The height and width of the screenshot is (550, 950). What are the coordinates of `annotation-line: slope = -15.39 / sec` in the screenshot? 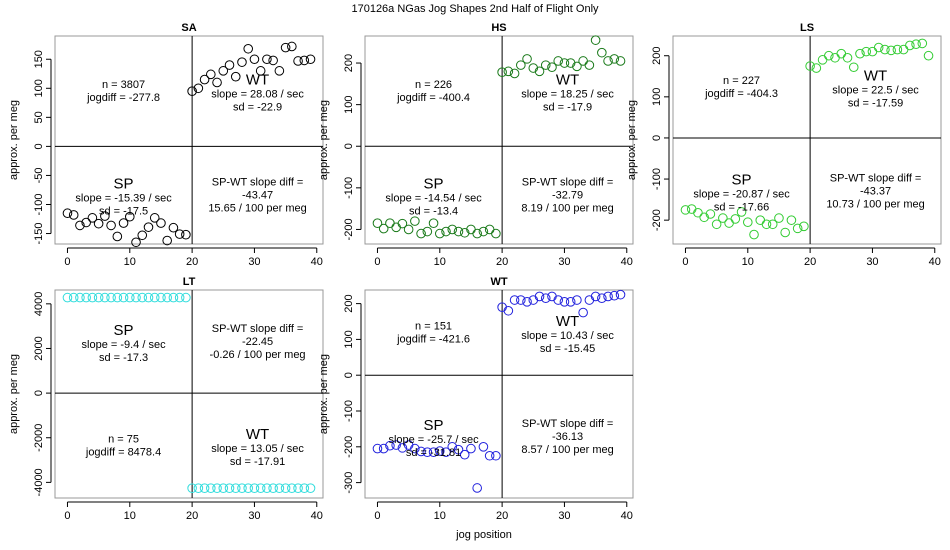 It's located at (123, 199).